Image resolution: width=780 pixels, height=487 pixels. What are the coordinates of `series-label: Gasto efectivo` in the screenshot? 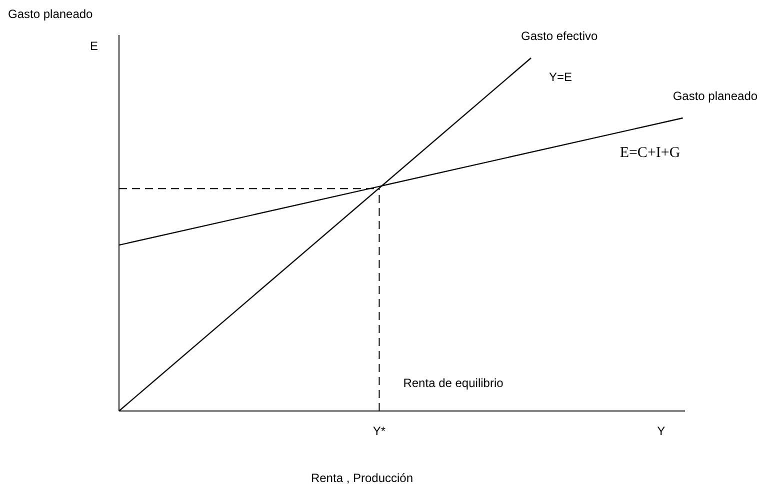 It's located at (559, 36).